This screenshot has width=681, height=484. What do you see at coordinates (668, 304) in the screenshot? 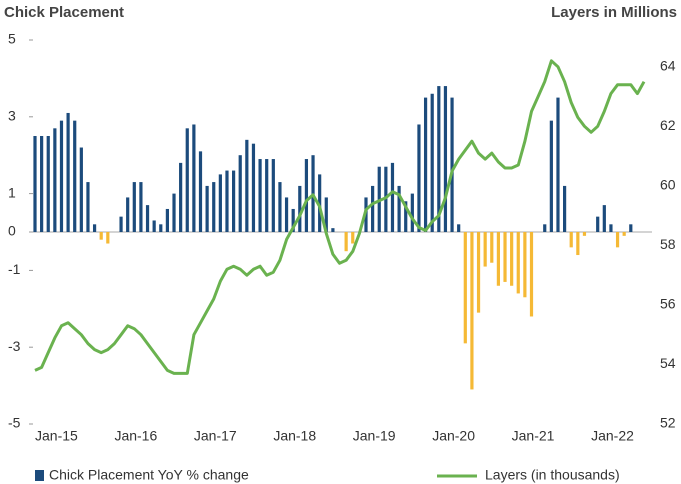
I see `y2-tick-label: 56` at bounding box center [668, 304].